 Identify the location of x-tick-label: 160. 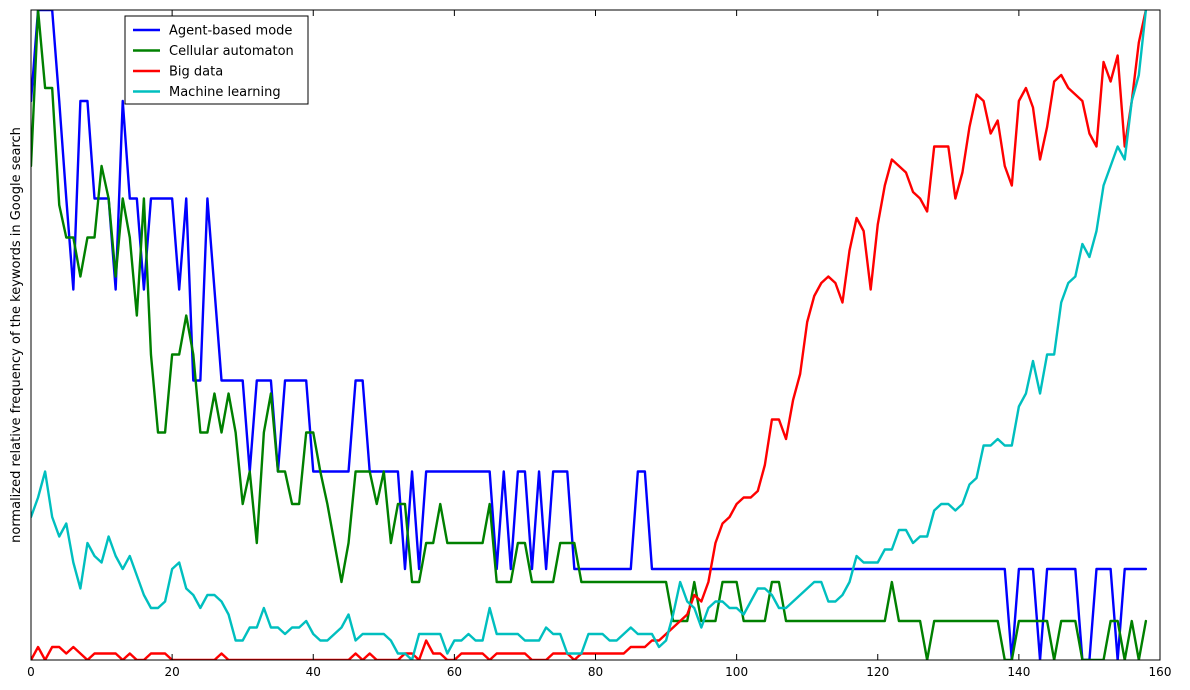
(1160, 672).